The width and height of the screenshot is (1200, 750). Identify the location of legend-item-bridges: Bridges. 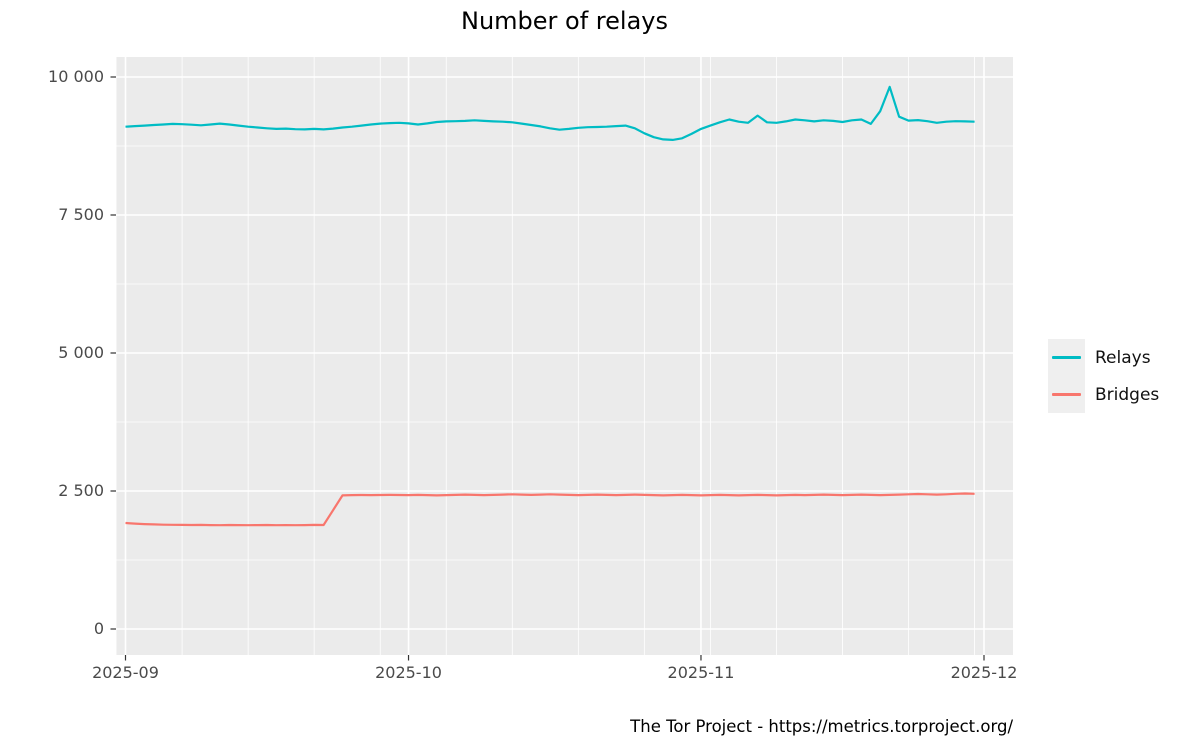
(1103, 394).